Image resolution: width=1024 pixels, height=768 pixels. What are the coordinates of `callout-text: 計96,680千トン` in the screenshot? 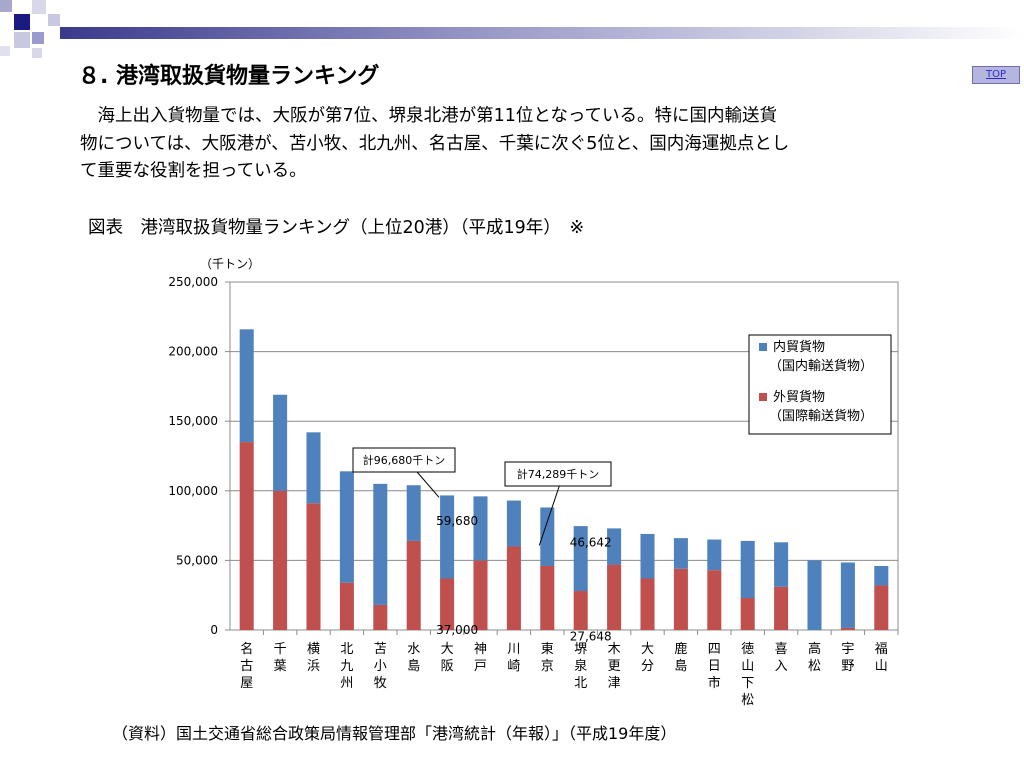 It's located at (404, 460).